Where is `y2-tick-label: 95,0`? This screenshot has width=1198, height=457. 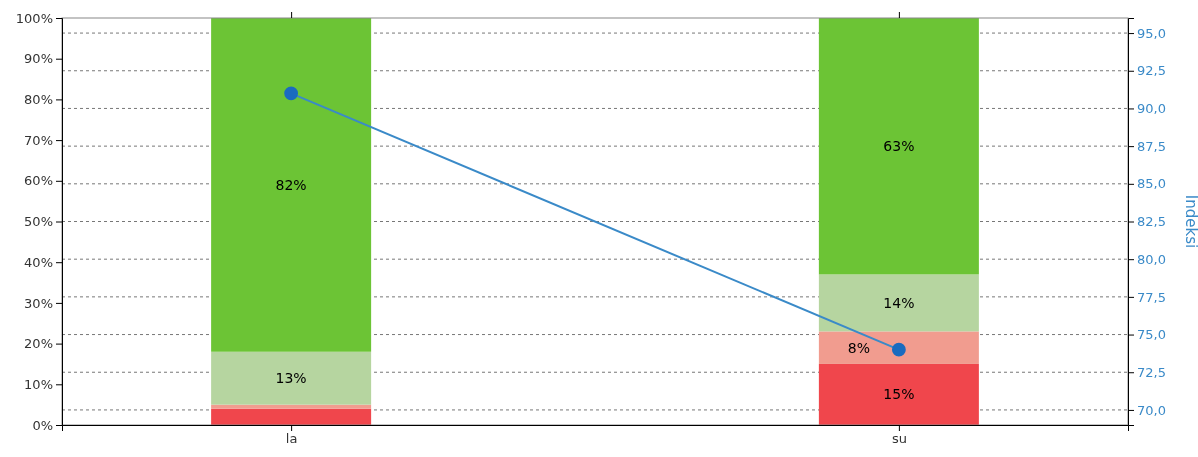 y2-tick-label: 95,0 is located at coordinates (1151, 33).